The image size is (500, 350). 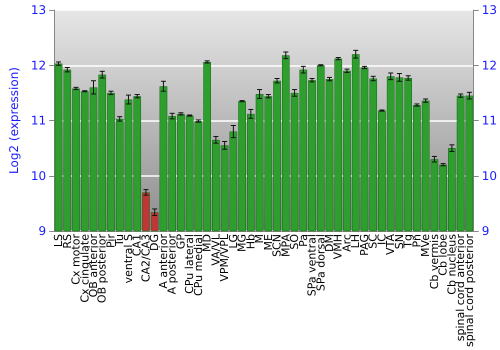 What do you see at coordinates (490, 10) in the screenshot?
I see `y2-tick-label: 13` at bounding box center [490, 10].